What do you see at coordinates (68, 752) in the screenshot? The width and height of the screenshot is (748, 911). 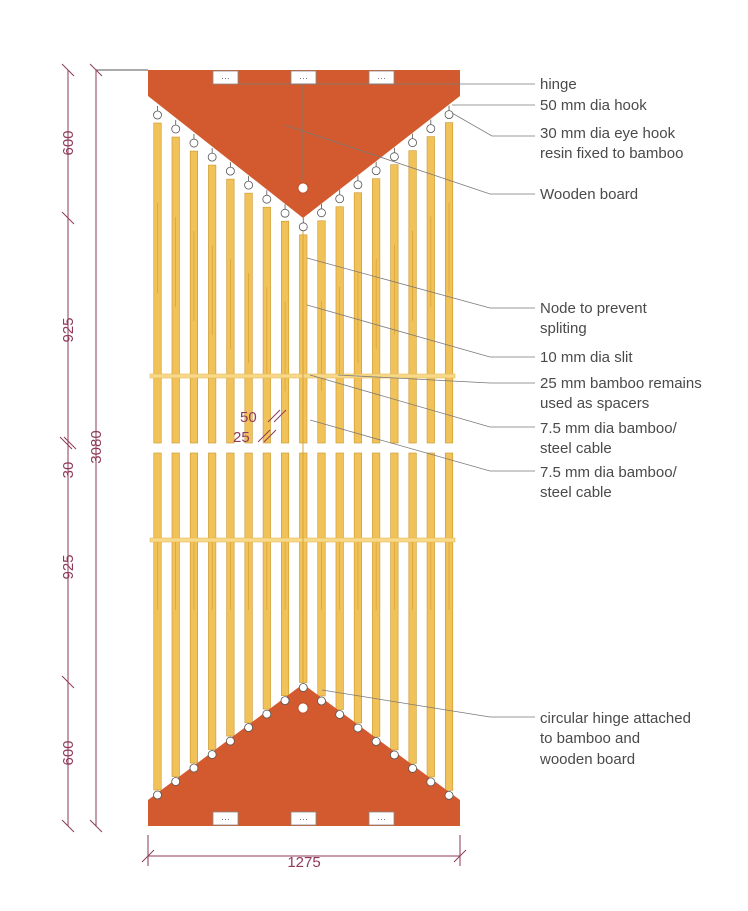 I see `dim-bottom-board: 600` at bounding box center [68, 752].